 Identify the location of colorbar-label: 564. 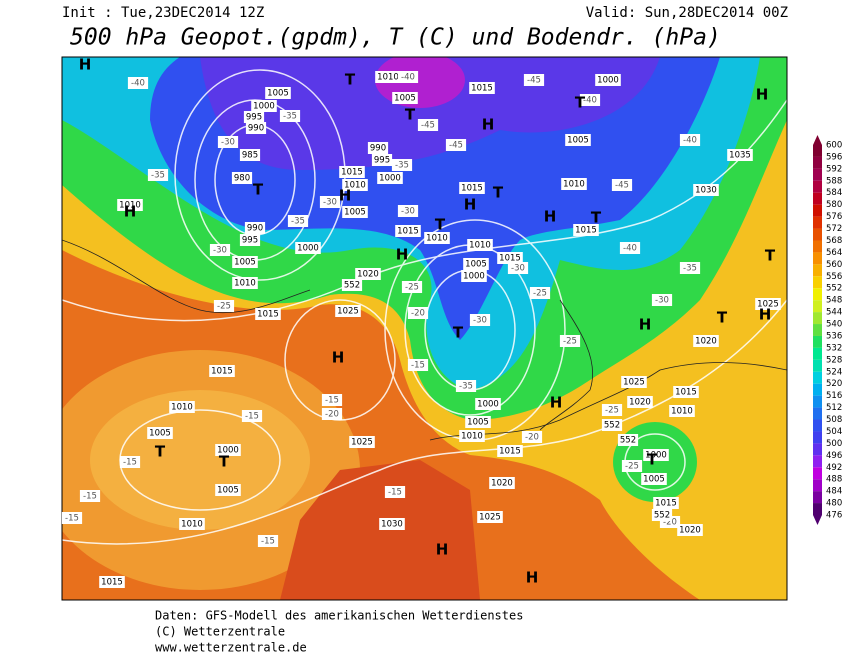
(834, 253).